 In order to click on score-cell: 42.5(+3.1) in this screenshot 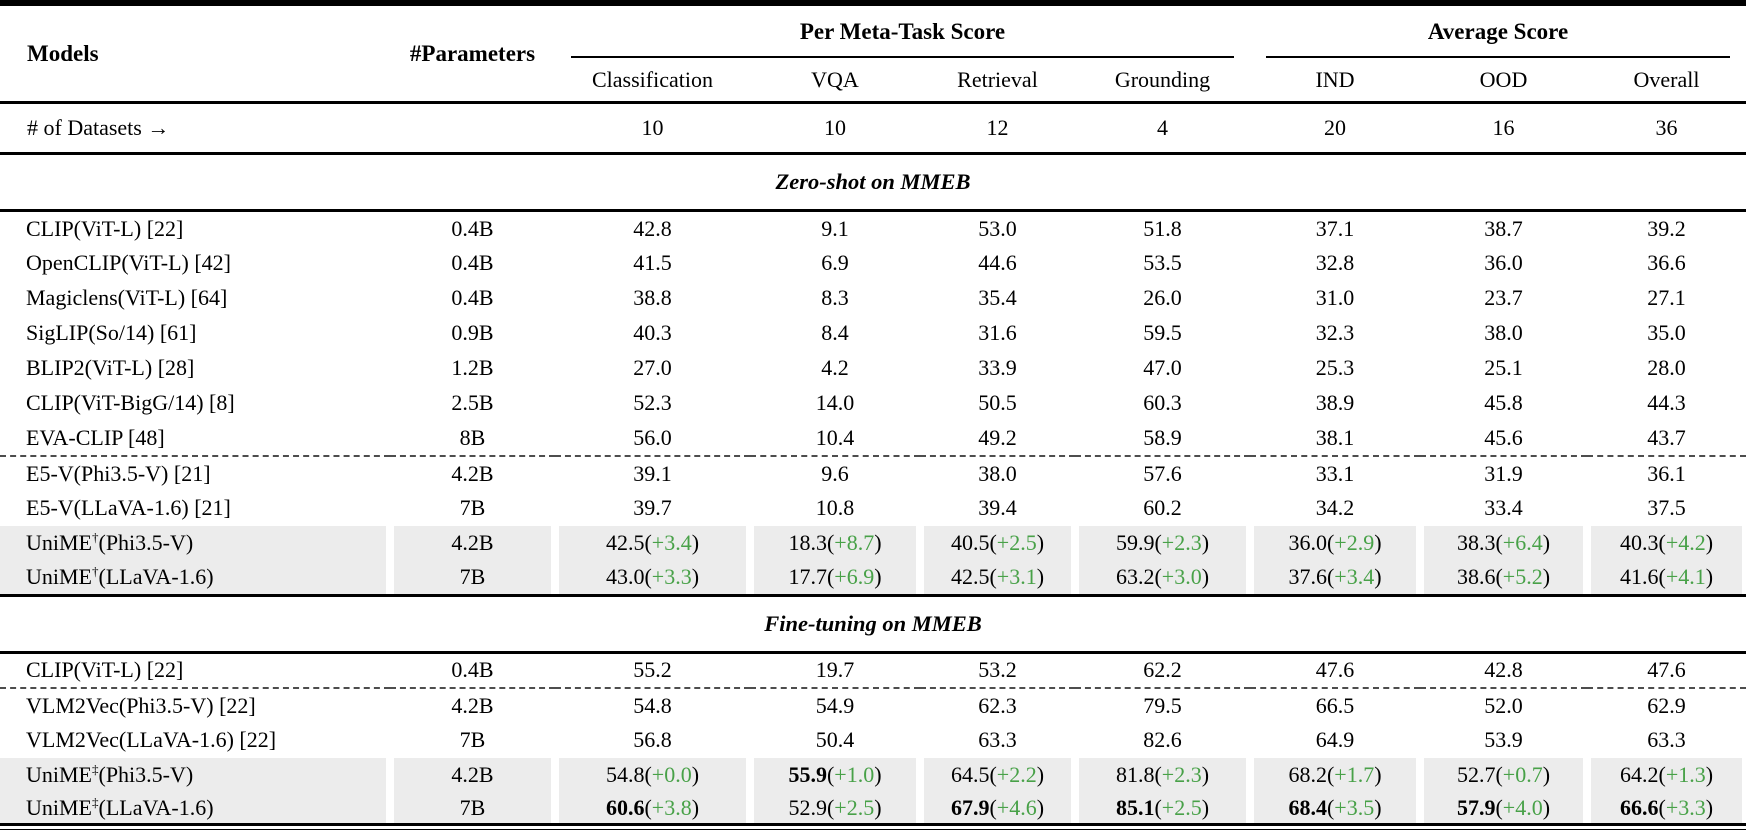, I will do `click(997, 578)`.